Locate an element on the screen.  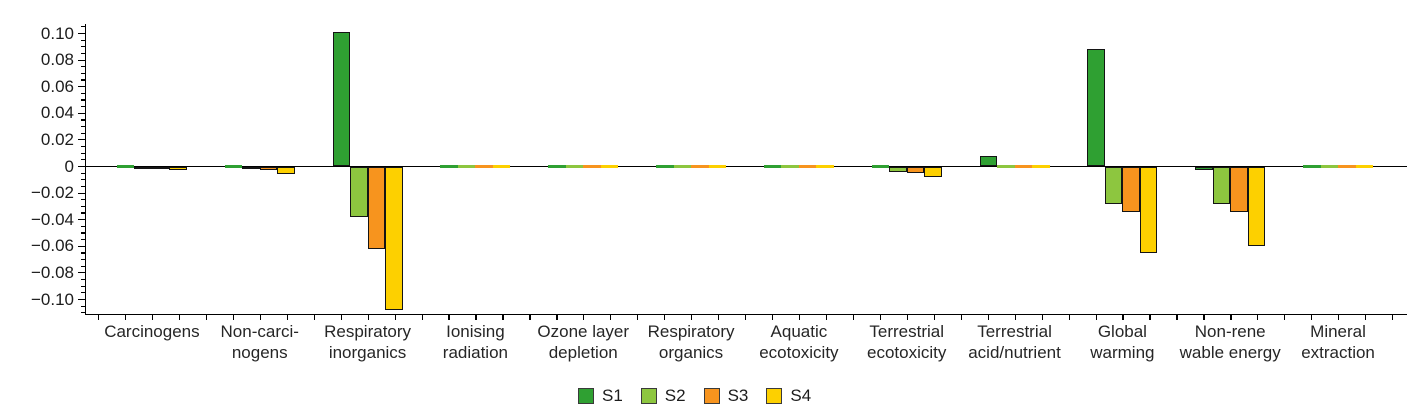
x-category-label: Aquatic ecotoxicity is located at coordinates (799, 342).